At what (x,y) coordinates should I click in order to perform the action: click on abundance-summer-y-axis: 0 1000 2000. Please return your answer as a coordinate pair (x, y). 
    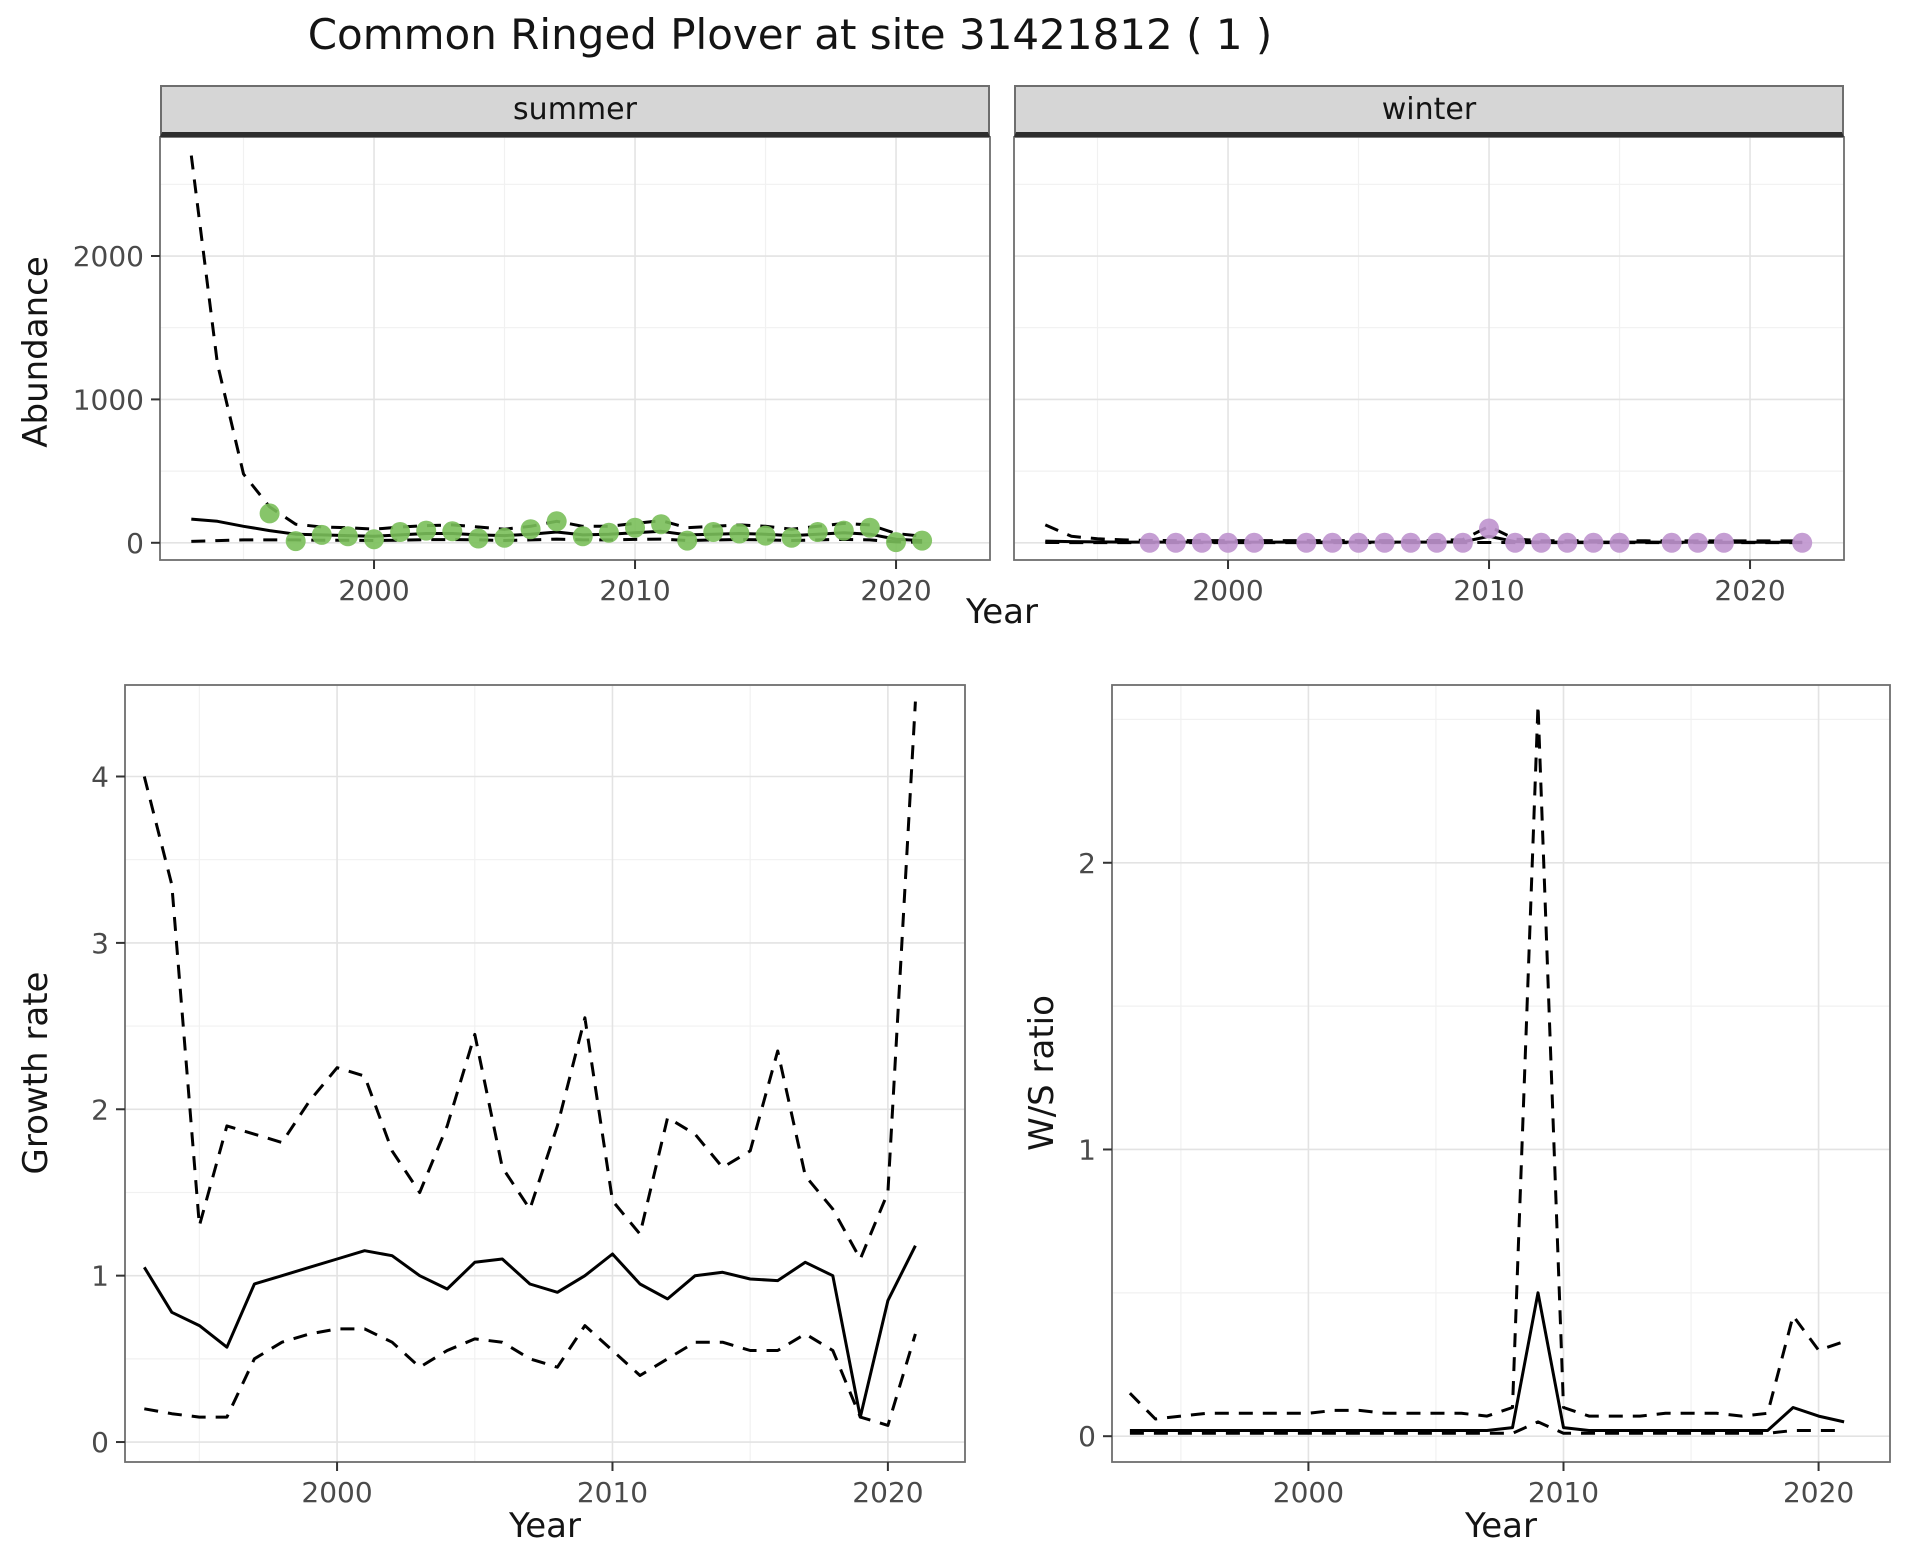
    Looking at the image, I should click on (116, 400).